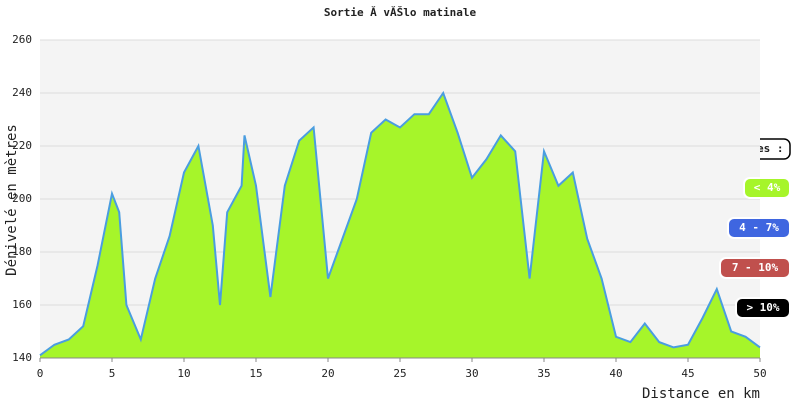 The image size is (800, 404). What do you see at coordinates (327, 373) in the screenshot?
I see `x-tick-label: 20` at bounding box center [327, 373].